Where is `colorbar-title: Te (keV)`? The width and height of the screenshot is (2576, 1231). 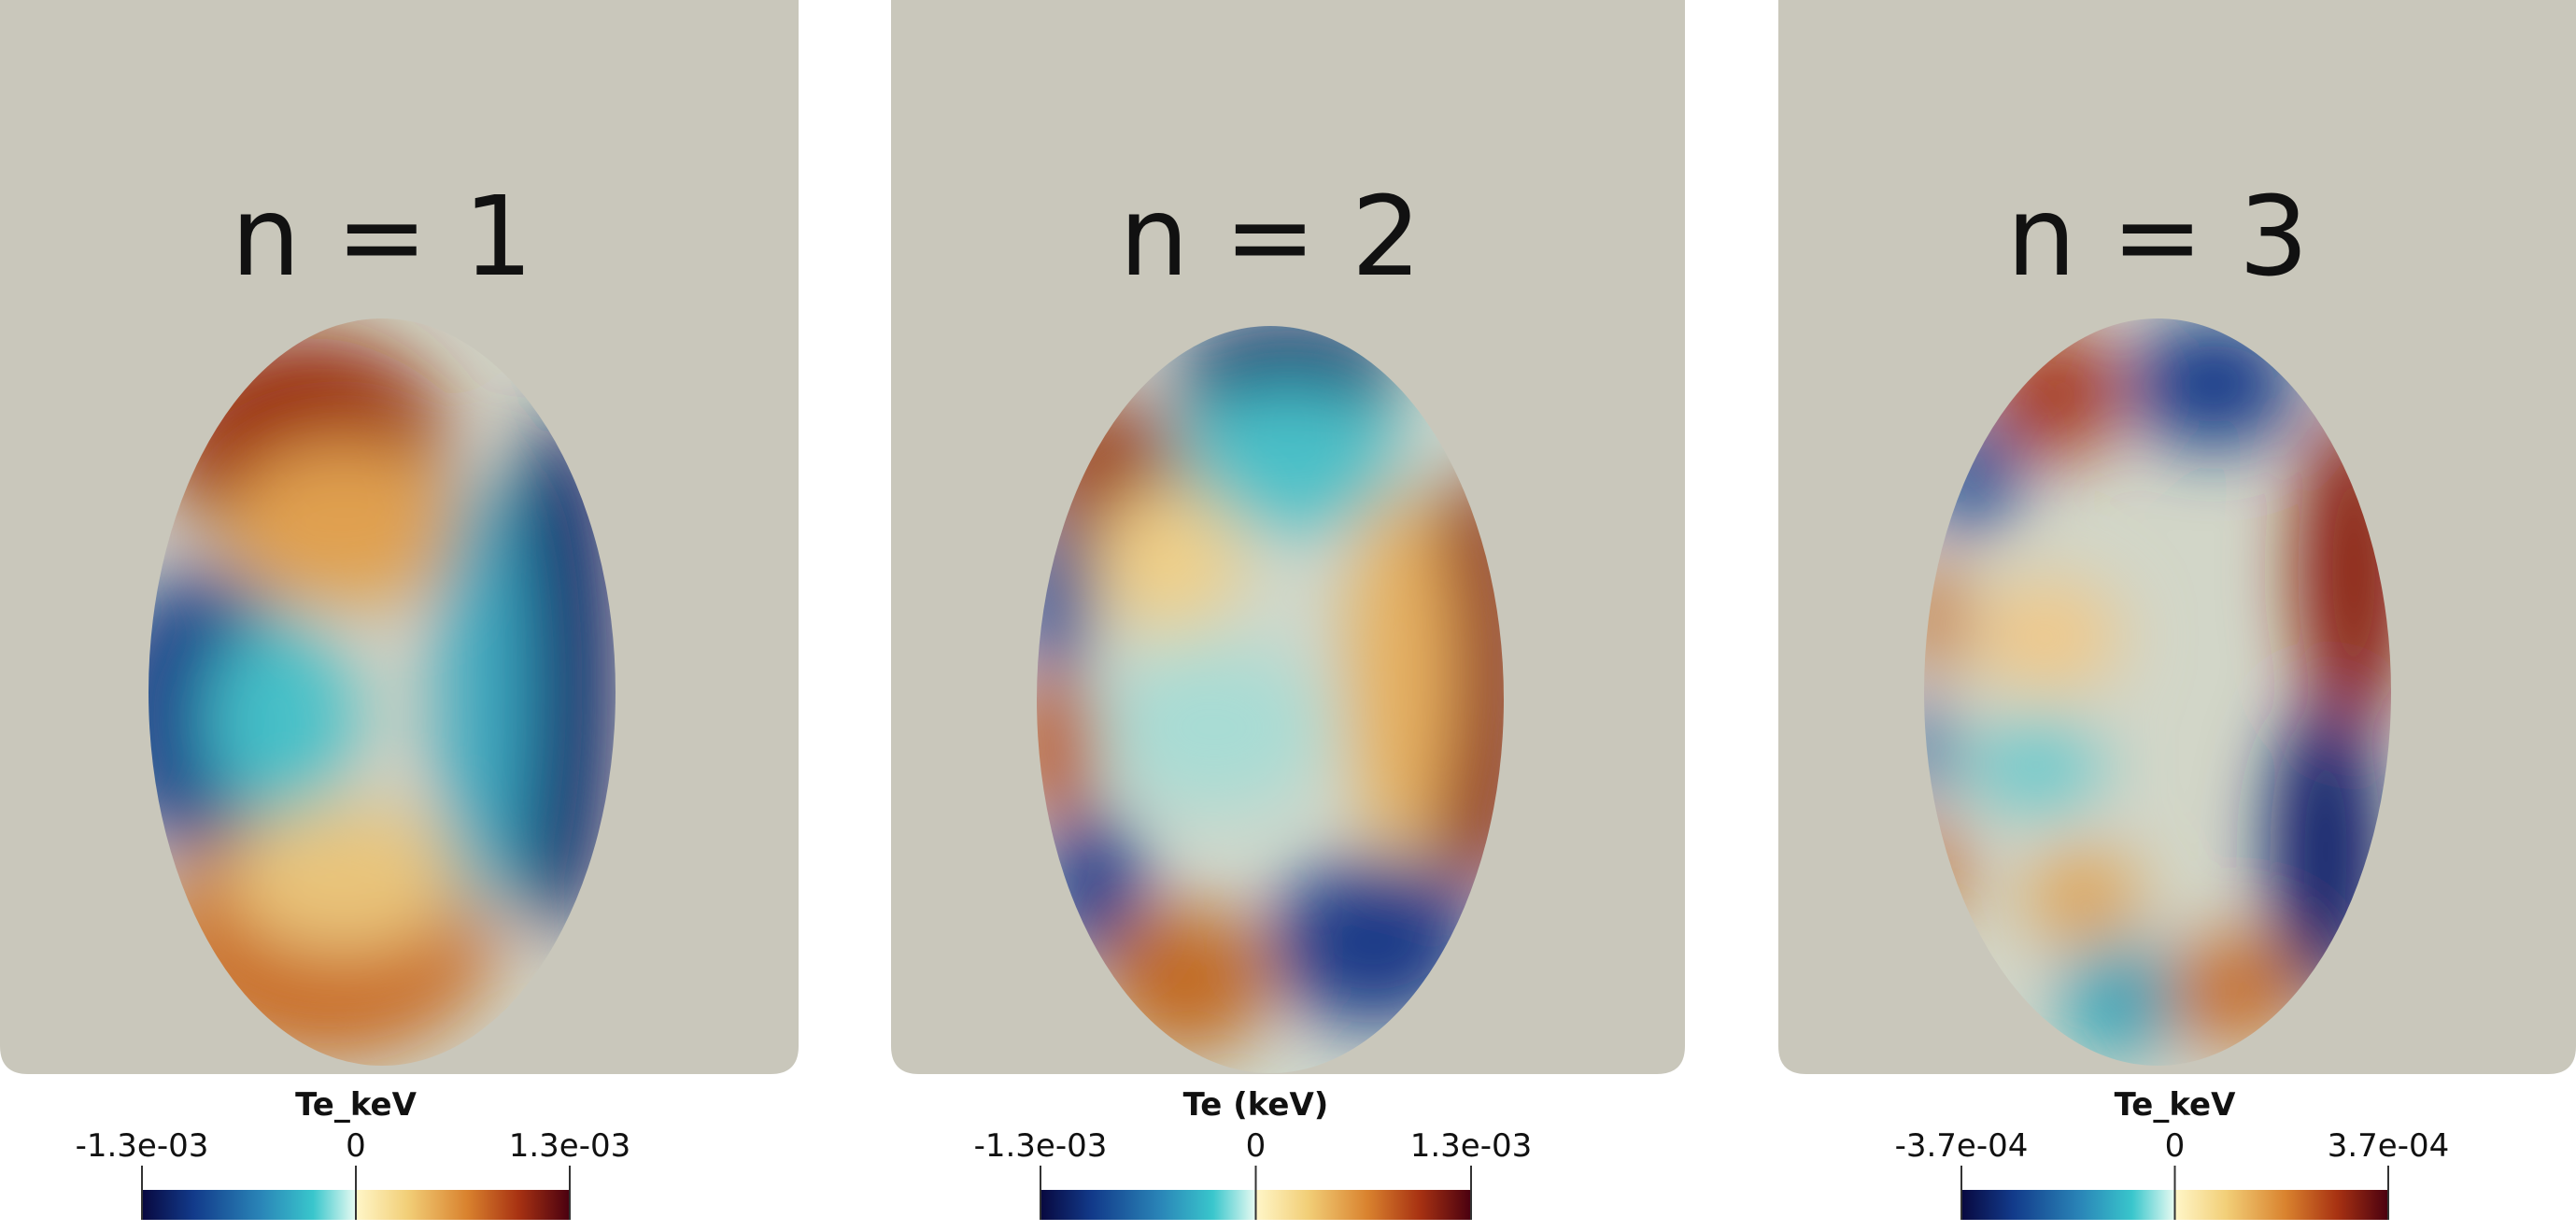
colorbar-title: Te (keV) is located at coordinates (1256, 1105).